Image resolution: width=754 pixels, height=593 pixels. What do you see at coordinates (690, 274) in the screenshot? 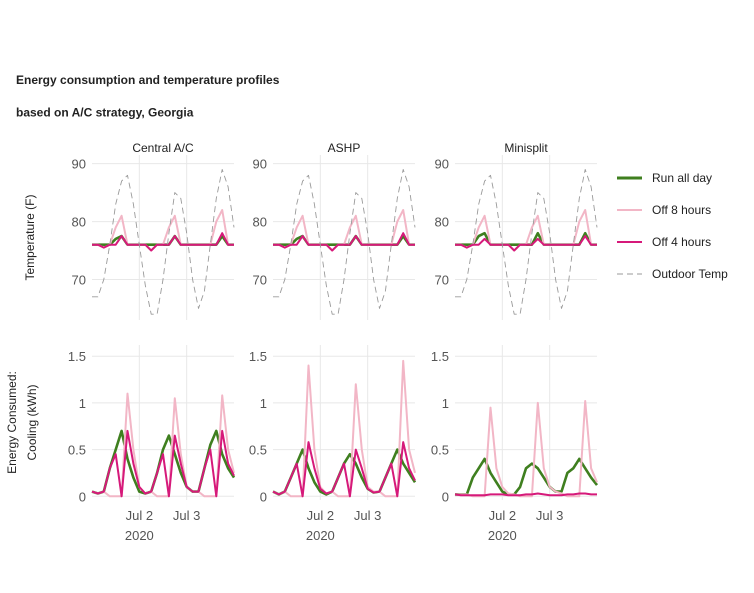
I see `legend-label: Outdoor Temp` at bounding box center [690, 274].